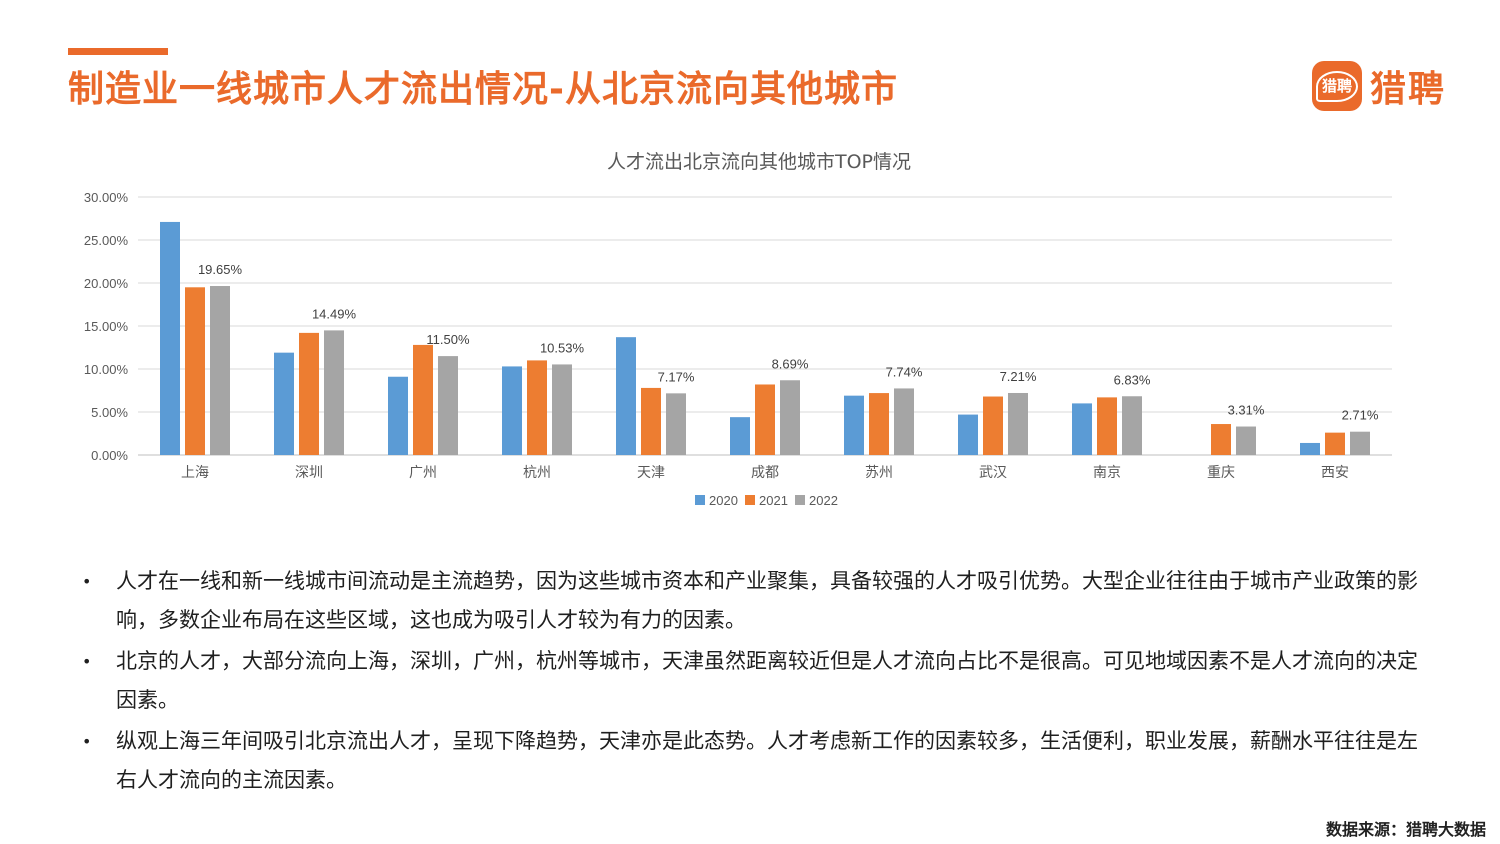 This screenshot has height=844, width=1500. Describe the element at coordinates (106, 369) in the screenshot. I see `y-tick-label: 10.00%` at that location.